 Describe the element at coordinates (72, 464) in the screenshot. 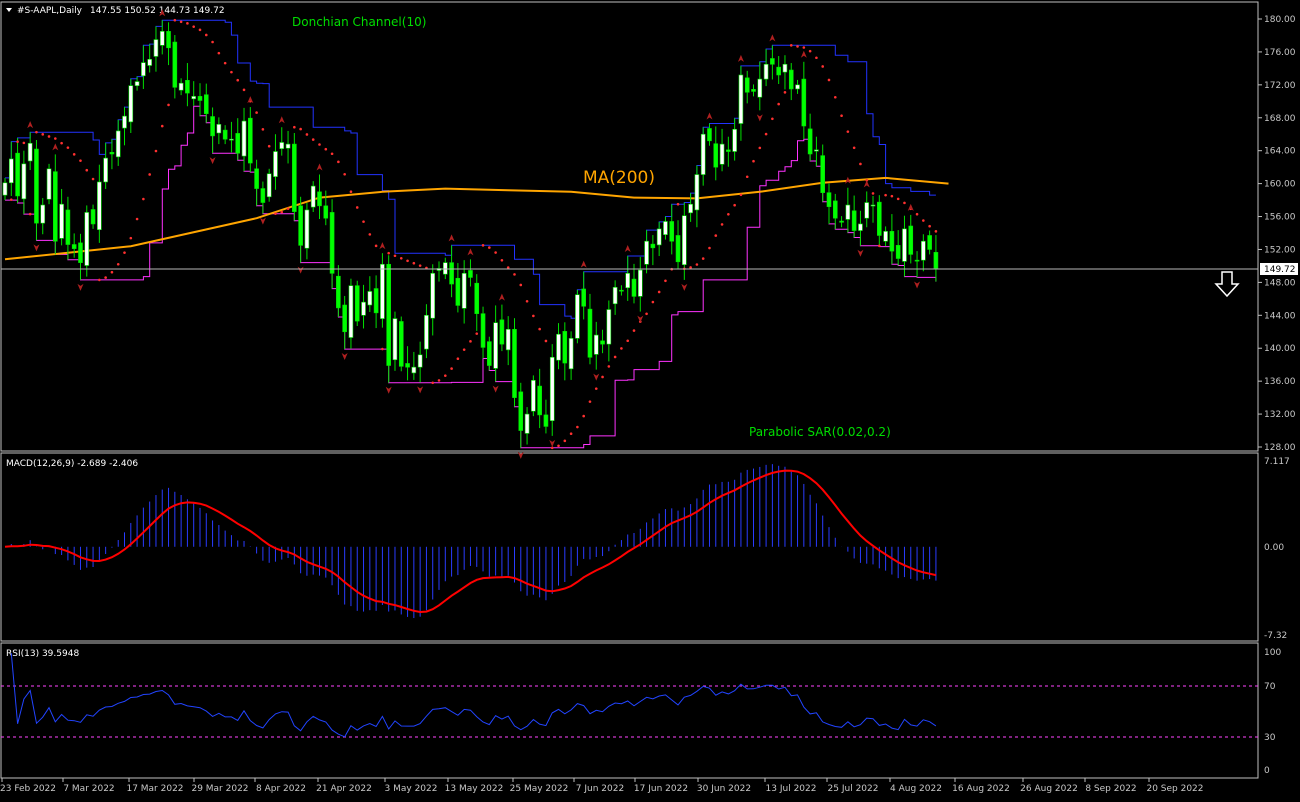

I see `macd-header: MACD(12,26,9) -2.689 -2.406` at that location.